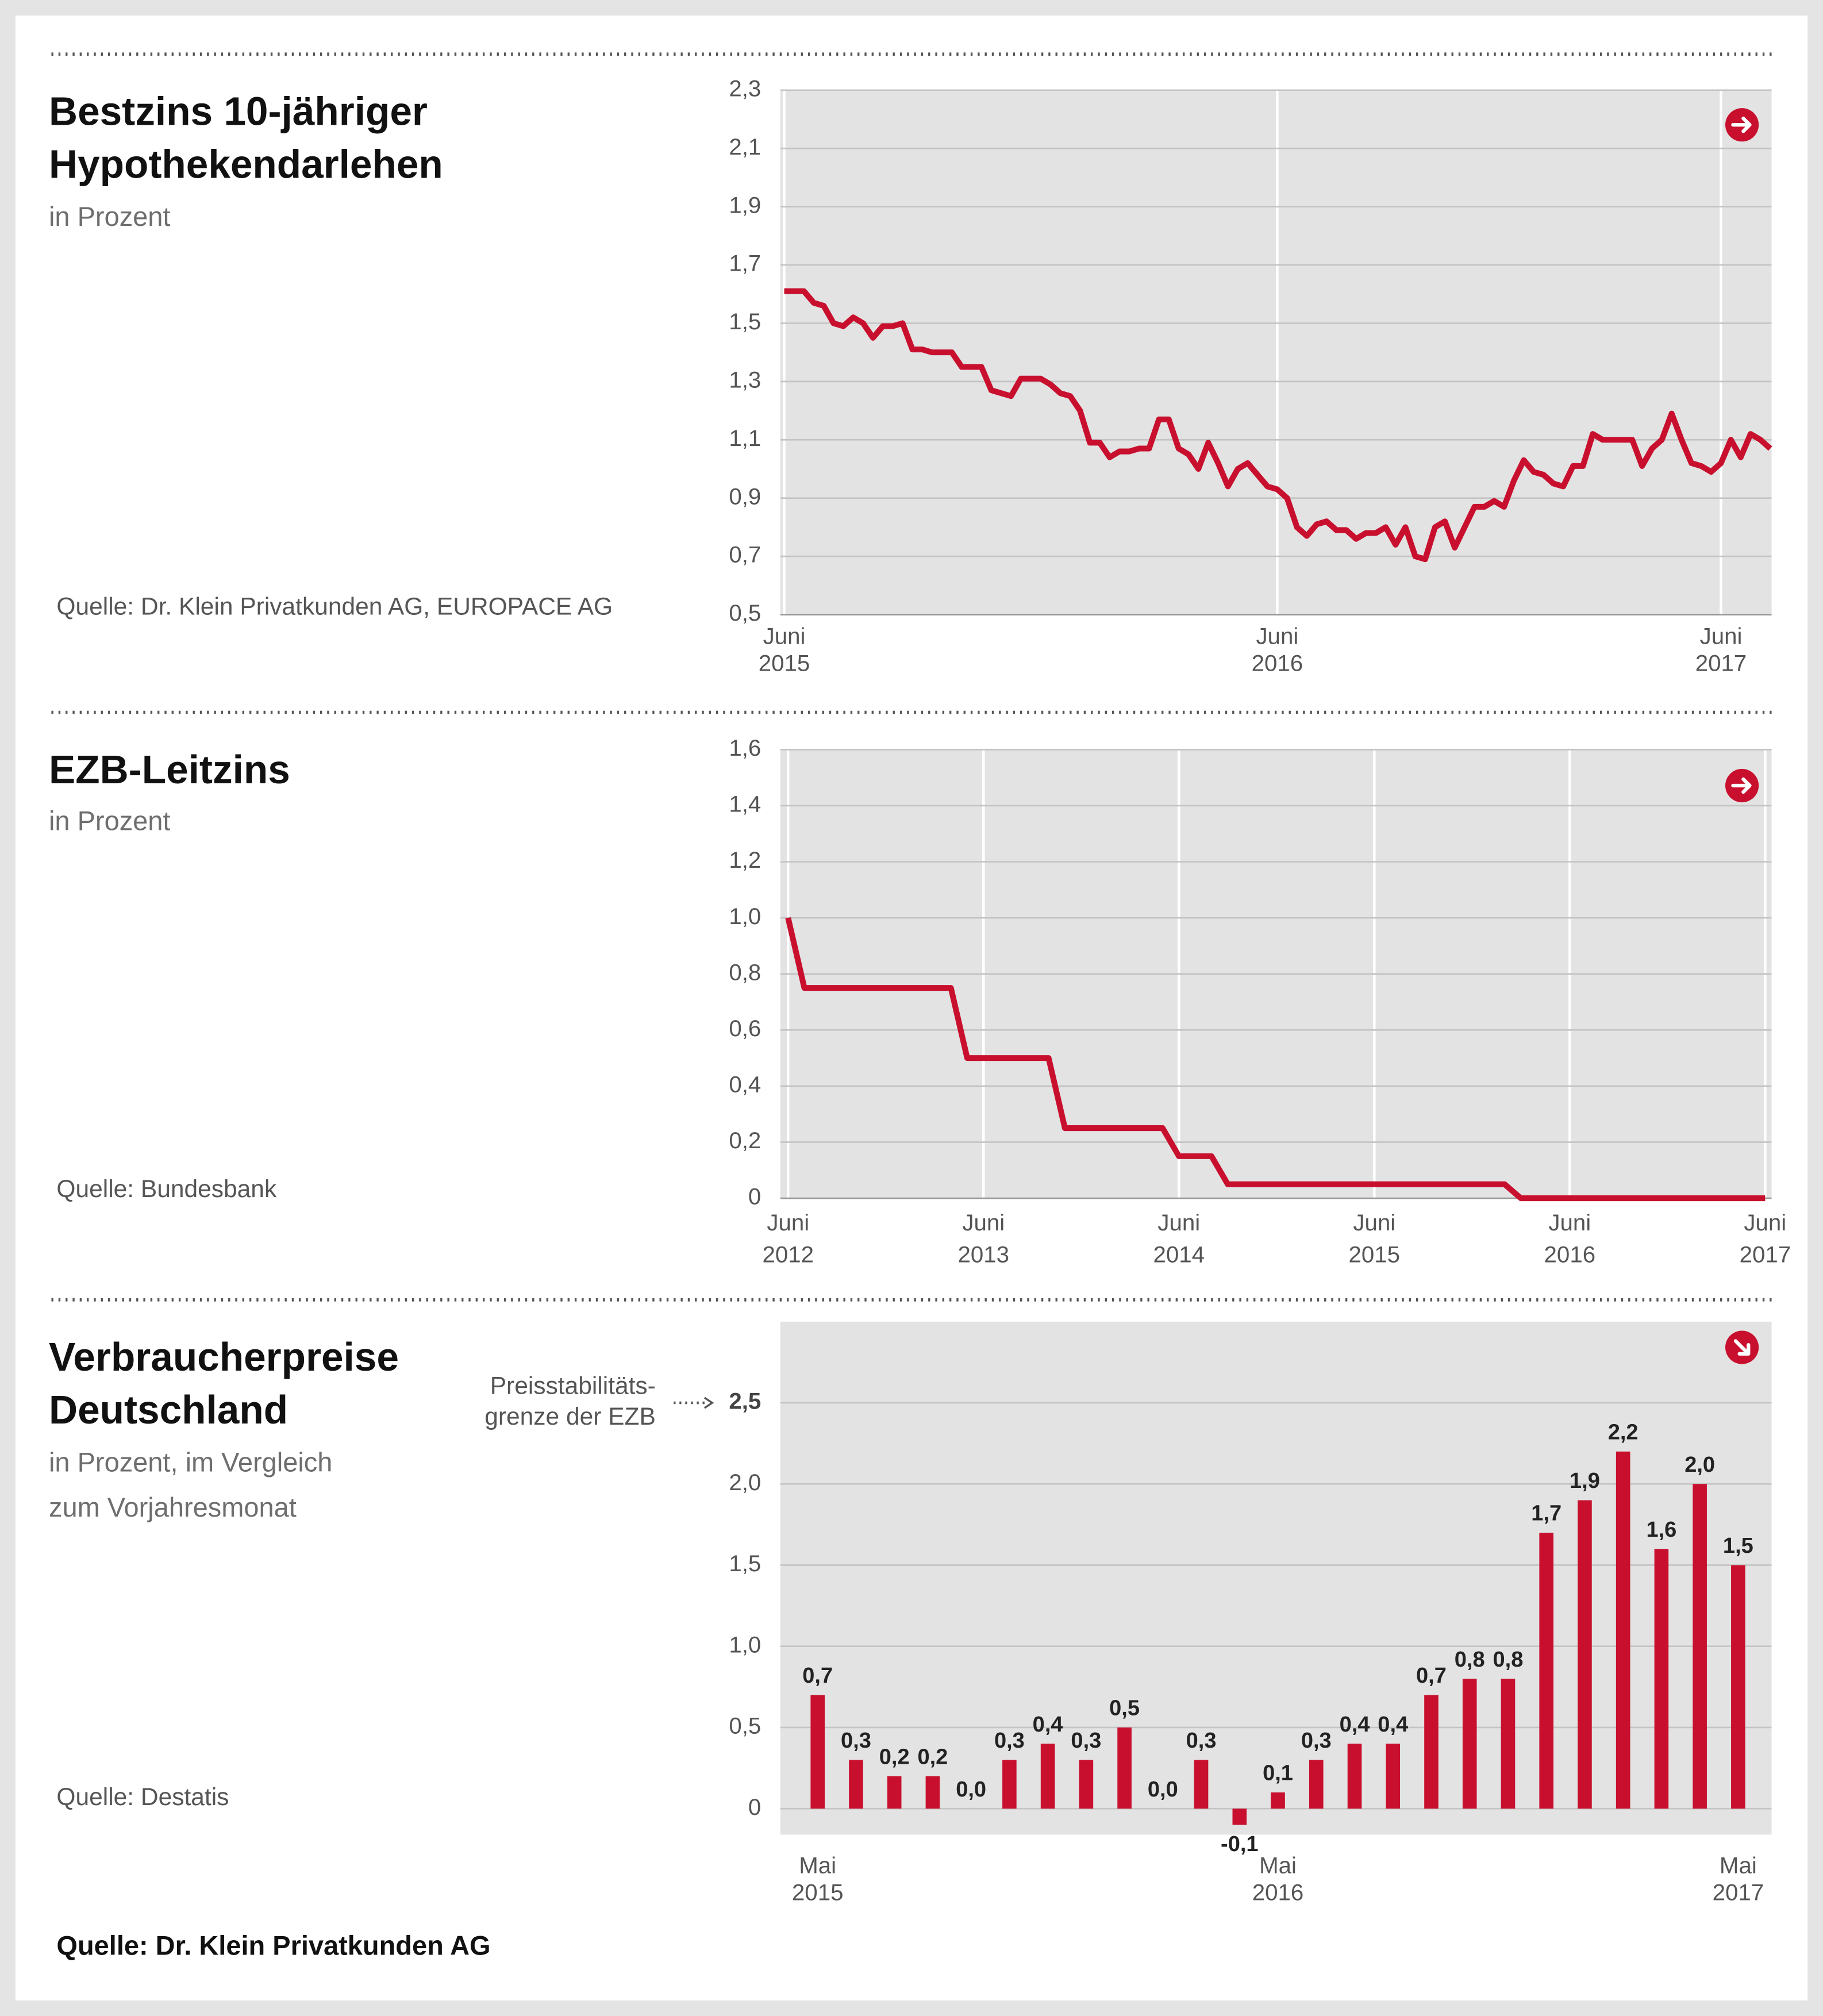  What do you see at coordinates (239, 112) in the screenshot?
I see `chart-title: Bestzins 10-jähriger` at bounding box center [239, 112].